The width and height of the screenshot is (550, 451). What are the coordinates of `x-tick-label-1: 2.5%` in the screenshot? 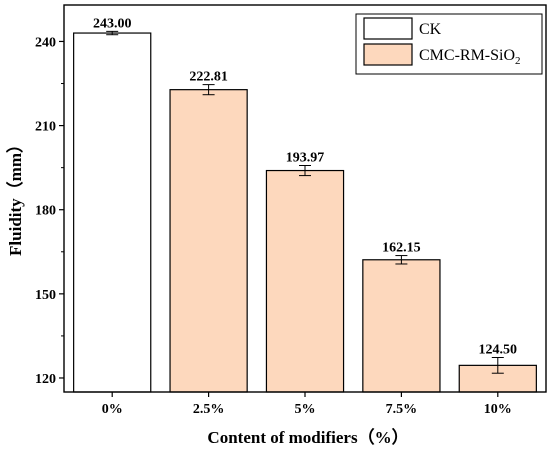 It's located at (209, 409).